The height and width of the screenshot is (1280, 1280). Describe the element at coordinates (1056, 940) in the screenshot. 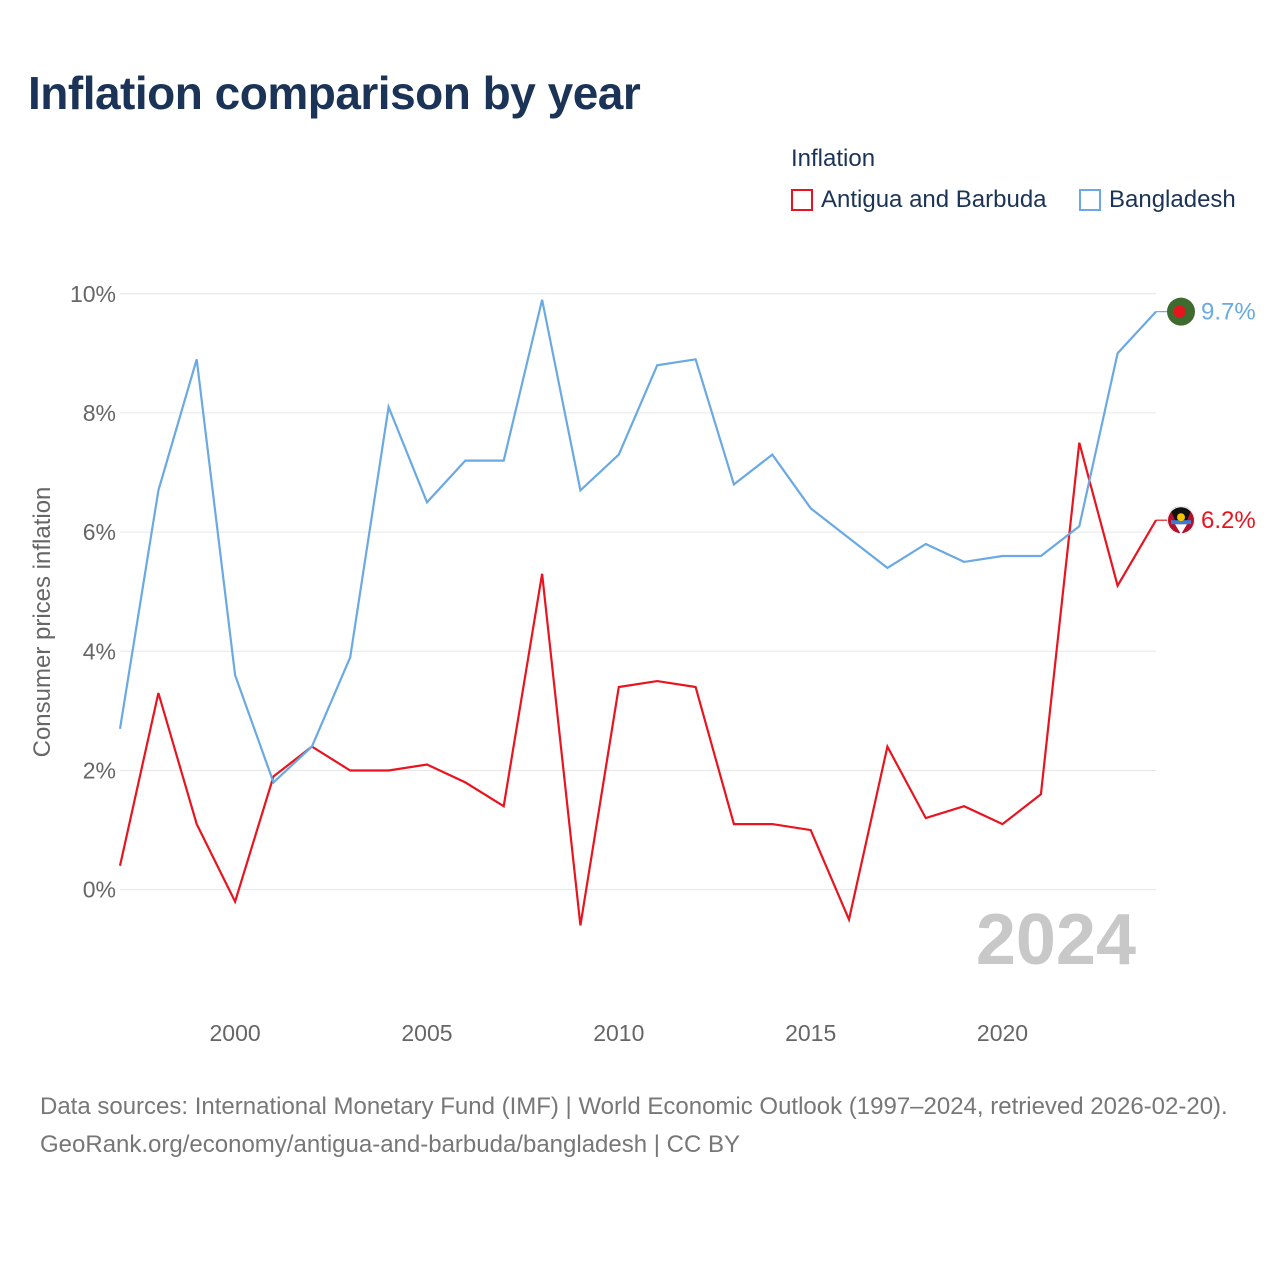

I see `year-watermark: 2024` at that location.